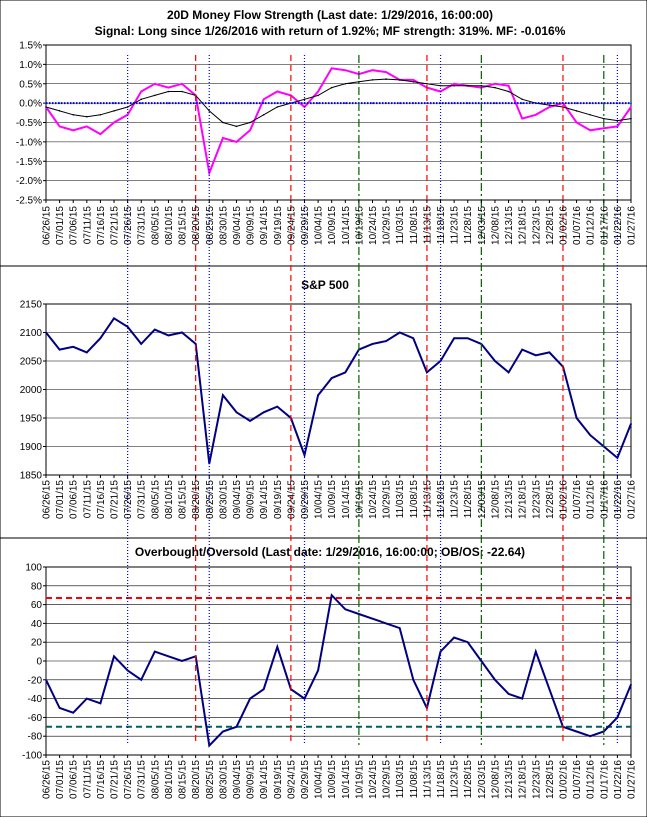 This screenshot has height=817, width=647. I want to click on x-tick-label: 10/19/15, so click(359, 779).